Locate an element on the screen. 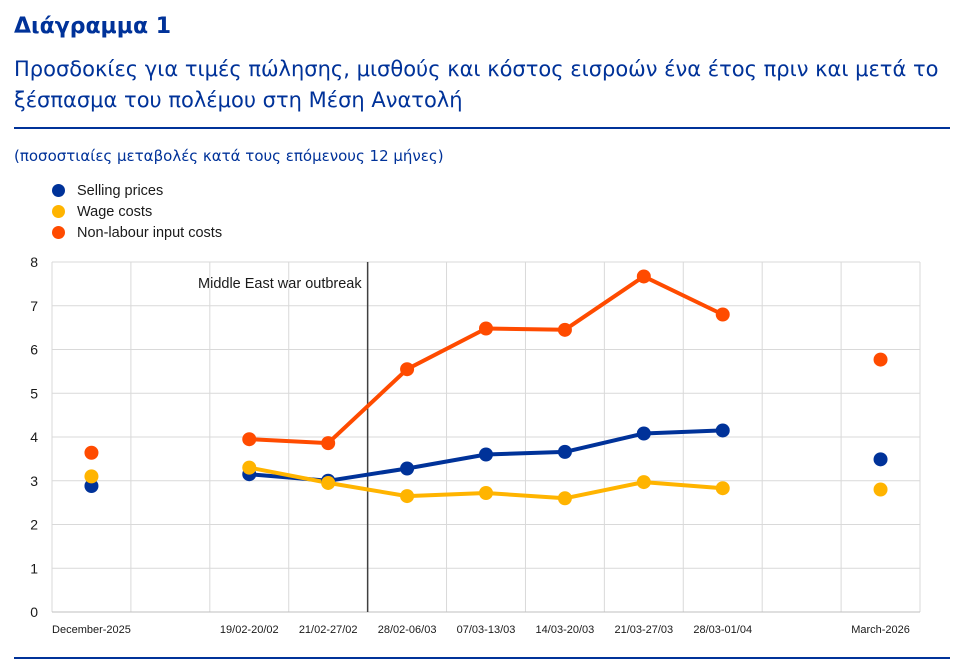  y-tick-label: 7 is located at coordinates (34, 306).